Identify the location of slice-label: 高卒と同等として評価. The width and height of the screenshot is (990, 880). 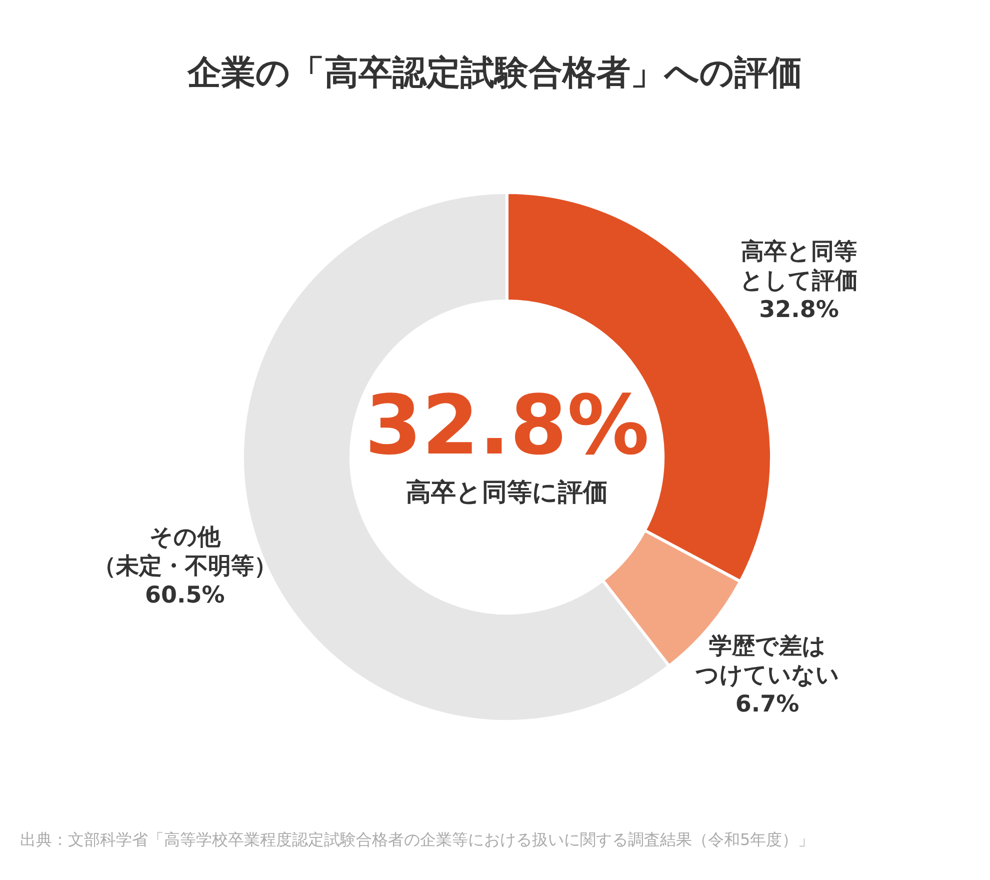
(799, 266).